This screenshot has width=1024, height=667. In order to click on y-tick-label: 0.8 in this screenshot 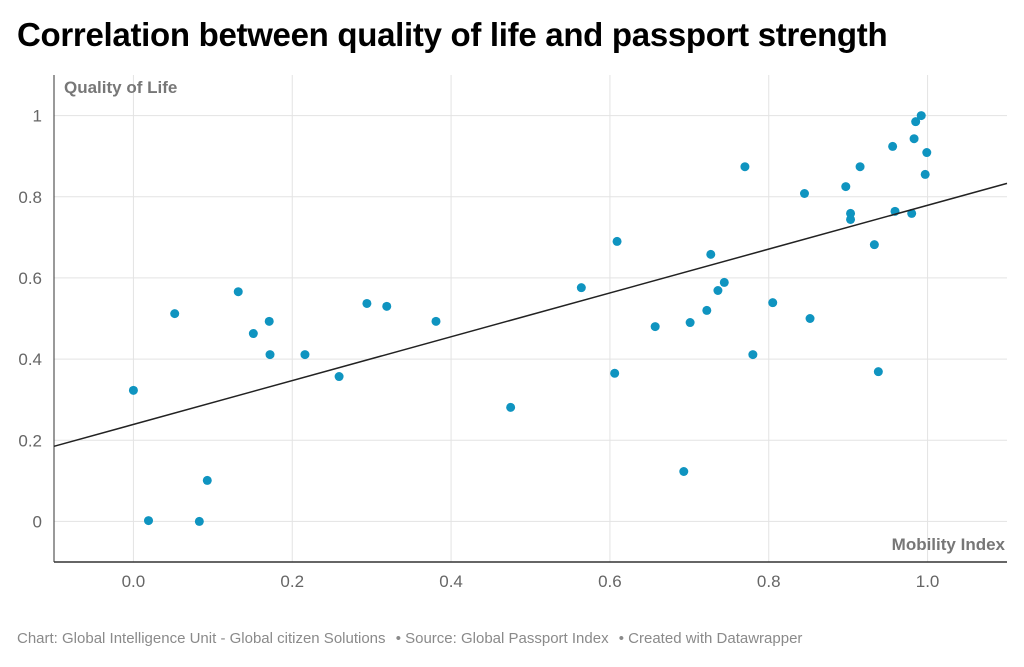, I will do `click(30, 197)`.